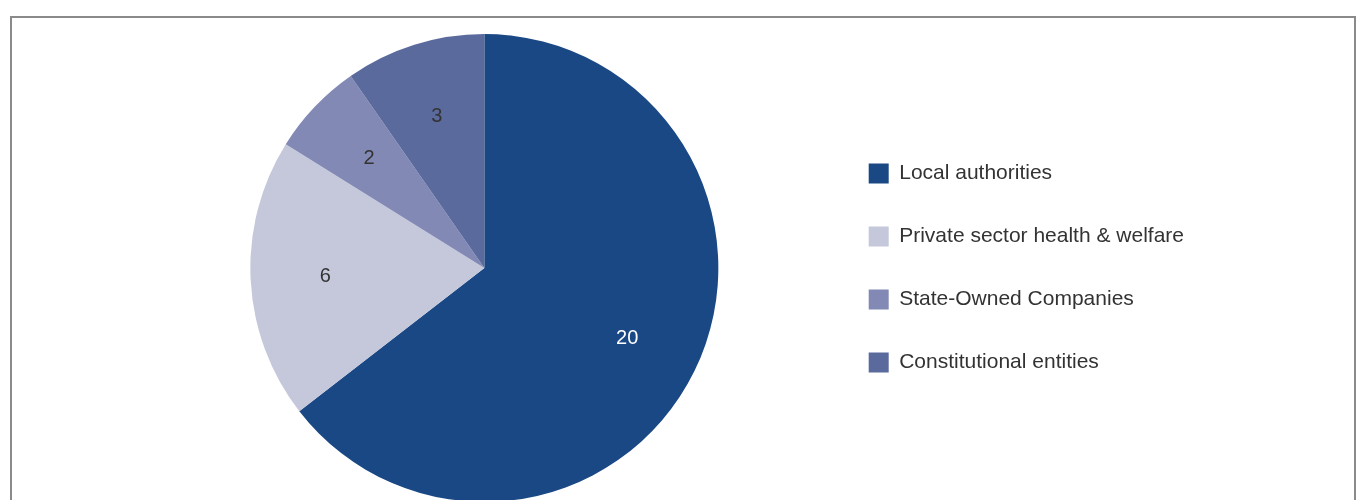 This screenshot has width=1360, height=500. Describe the element at coordinates (976, 172) in the screenshot. I see `legend-label: Local authorities` at that location.